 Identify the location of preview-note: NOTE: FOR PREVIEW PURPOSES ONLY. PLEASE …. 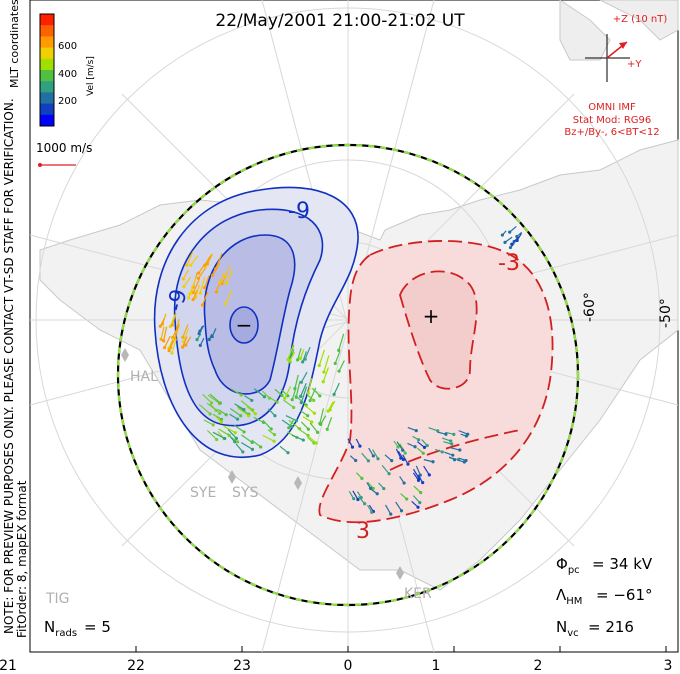
(9, 366).